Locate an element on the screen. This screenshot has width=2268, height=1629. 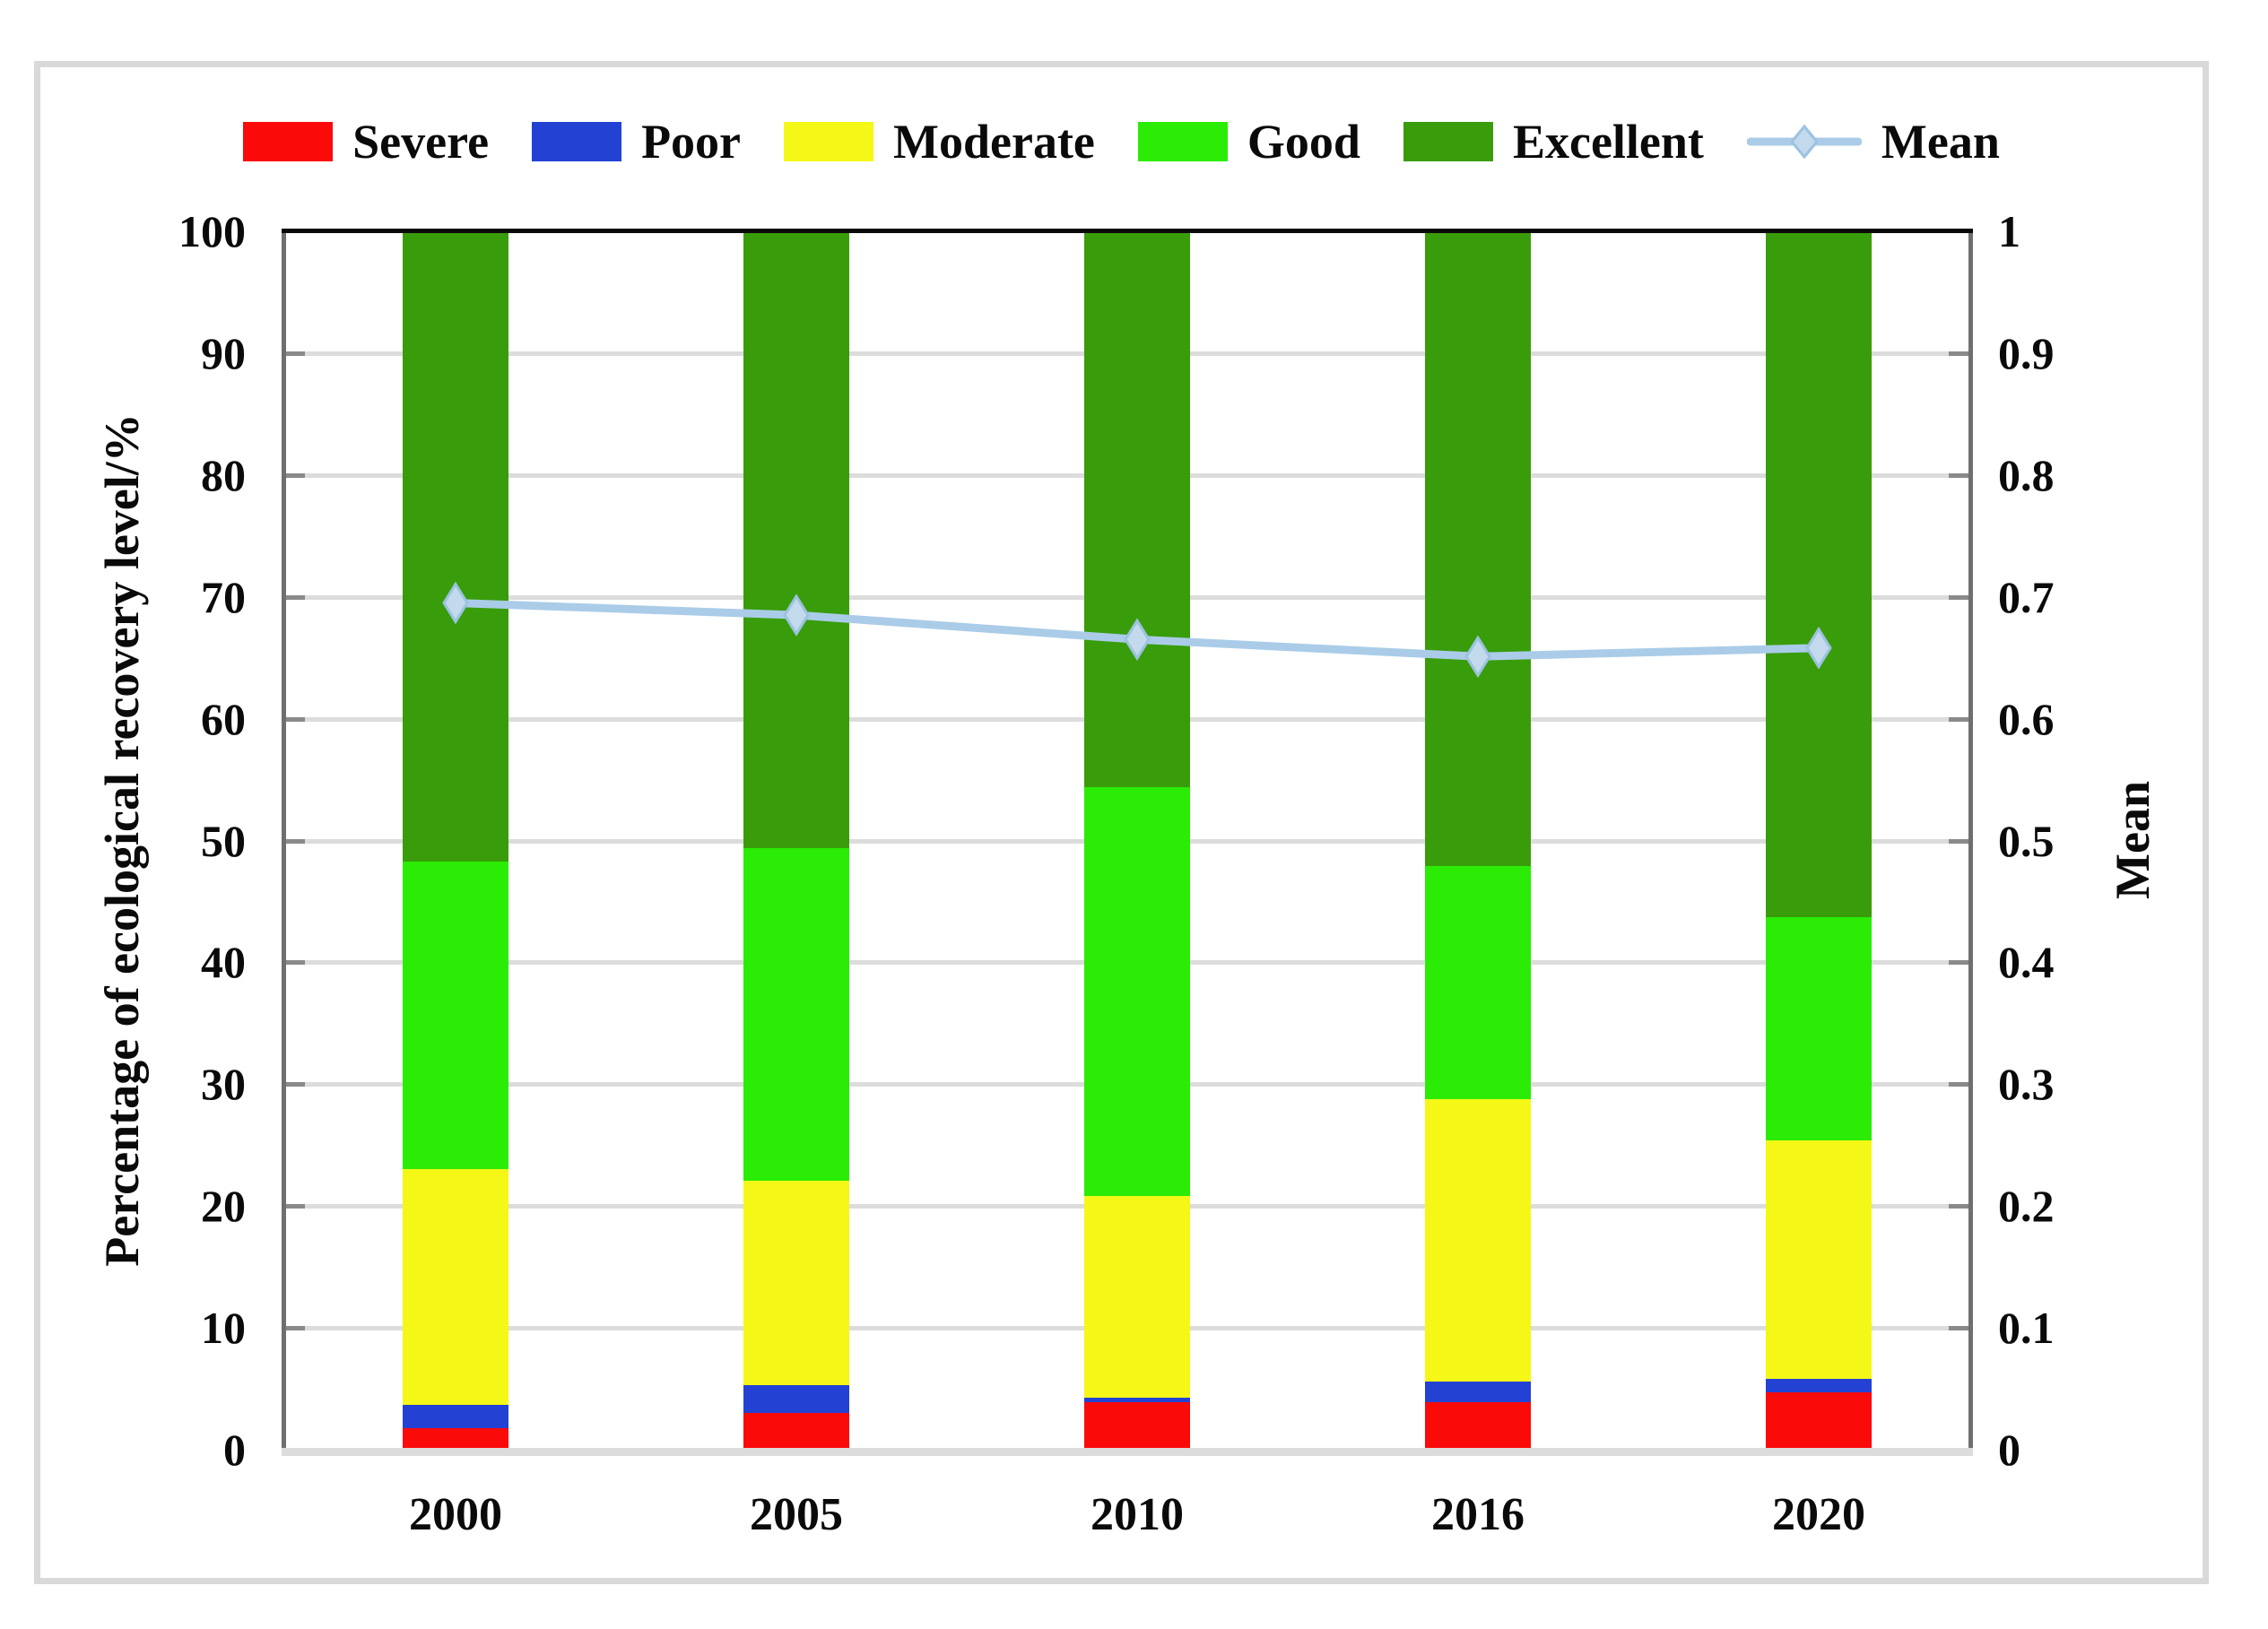
severe-swatch is located at coordinates (288, 141).